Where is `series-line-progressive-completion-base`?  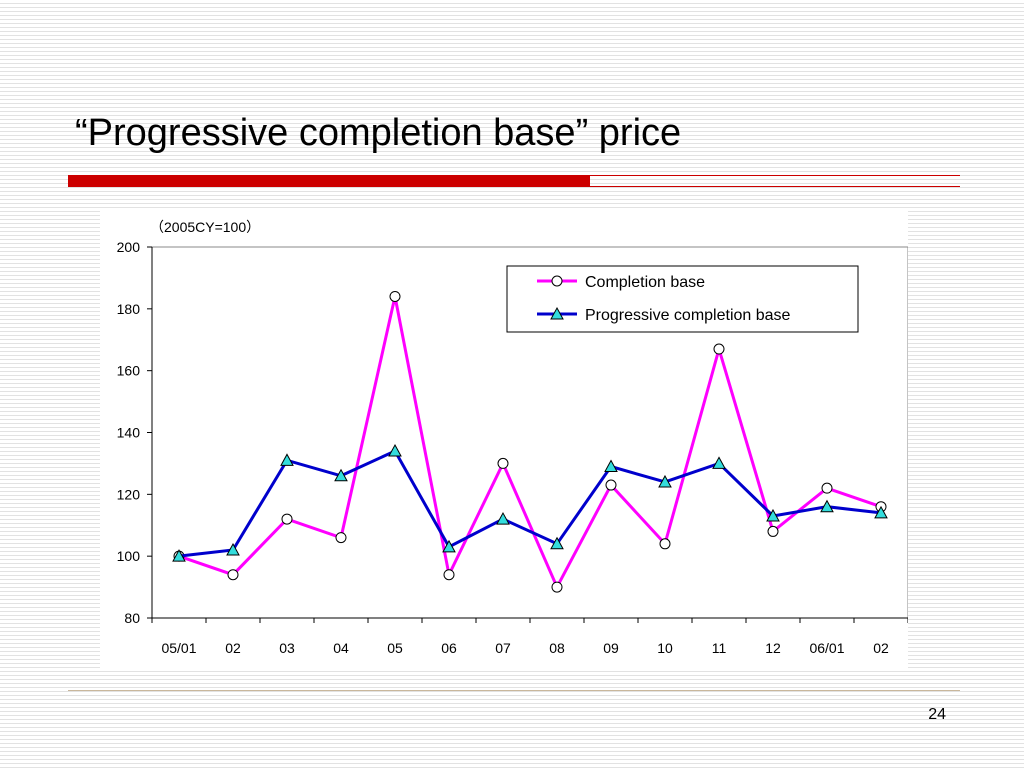
series-line-progressive-completion-base is located at coordinates (530, 503).